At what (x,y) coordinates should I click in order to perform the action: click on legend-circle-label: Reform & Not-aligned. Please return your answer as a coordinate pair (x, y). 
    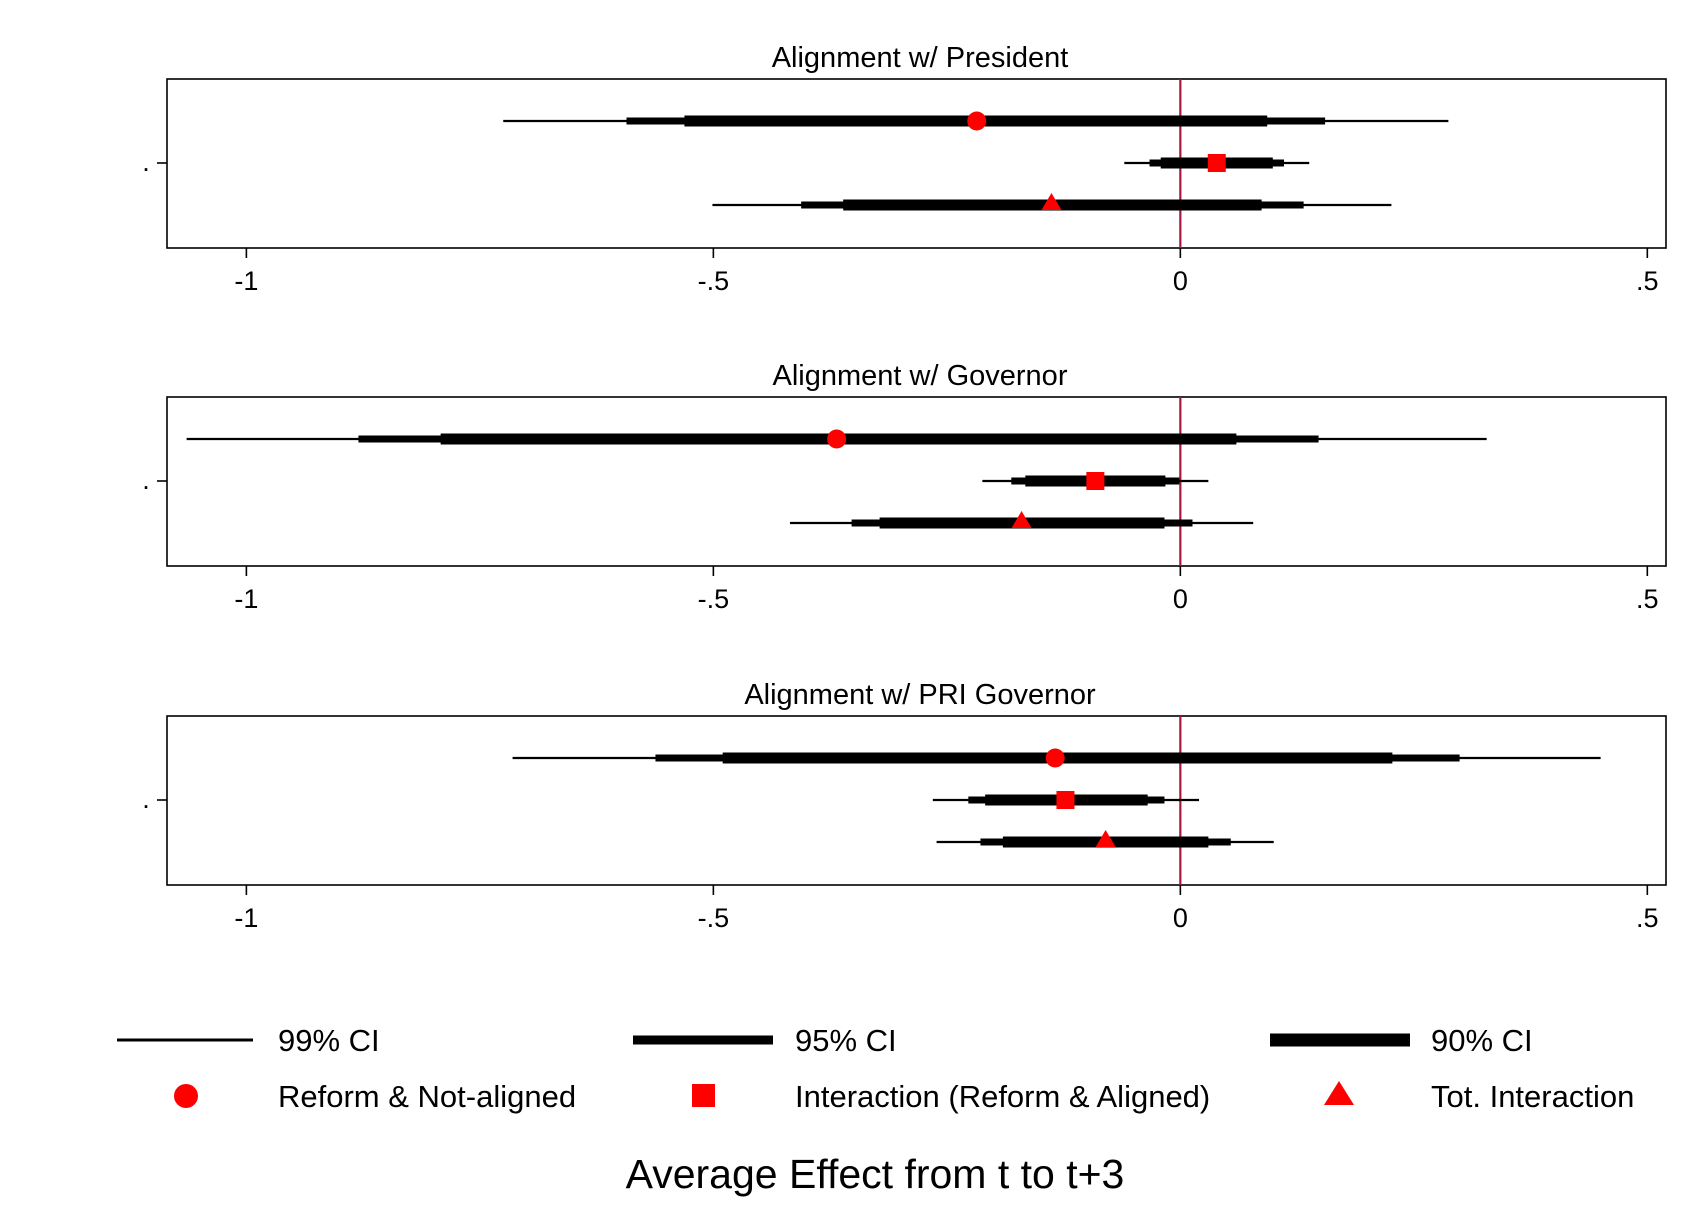
    Looking at the image, I should click on (427, 1096).